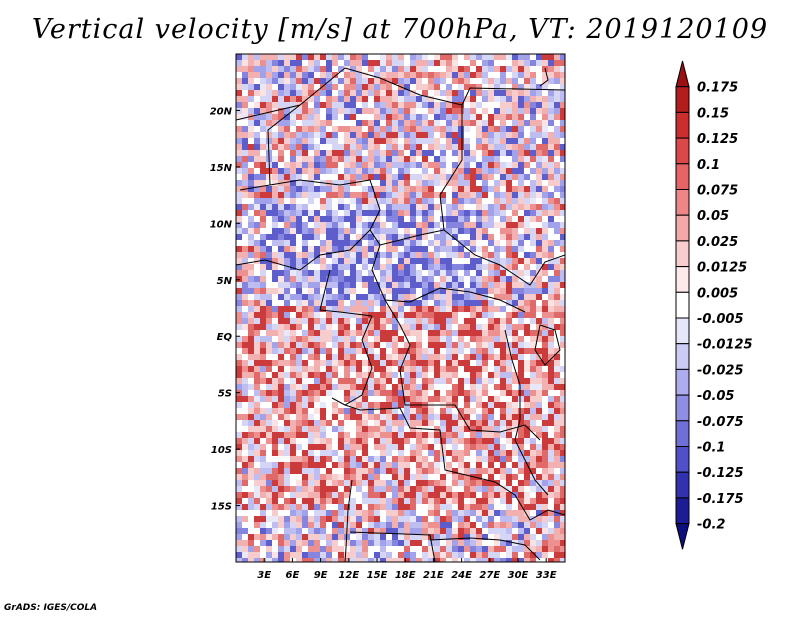 This screenshot has height=618, width=800. I want to click on lat-tick-label: 5N, so click(225, 281).